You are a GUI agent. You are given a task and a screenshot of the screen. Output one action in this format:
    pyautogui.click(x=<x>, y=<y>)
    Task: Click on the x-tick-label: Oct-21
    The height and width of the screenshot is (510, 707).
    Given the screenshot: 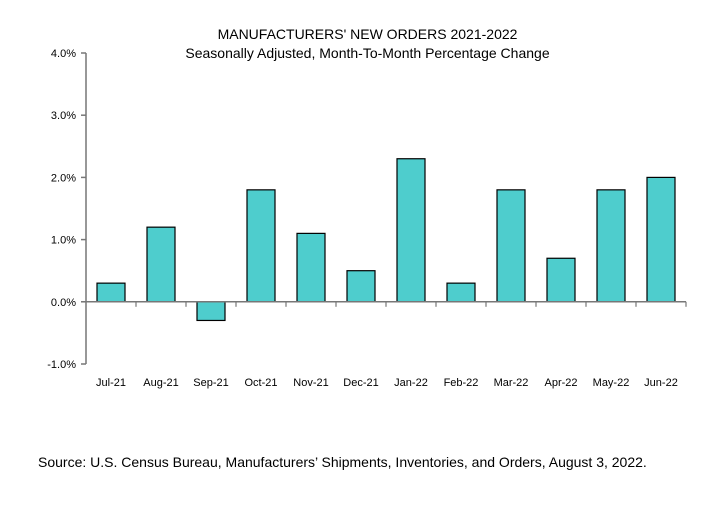 What is the action you would take?
    pyautogui.click(x=260, y=383)
    